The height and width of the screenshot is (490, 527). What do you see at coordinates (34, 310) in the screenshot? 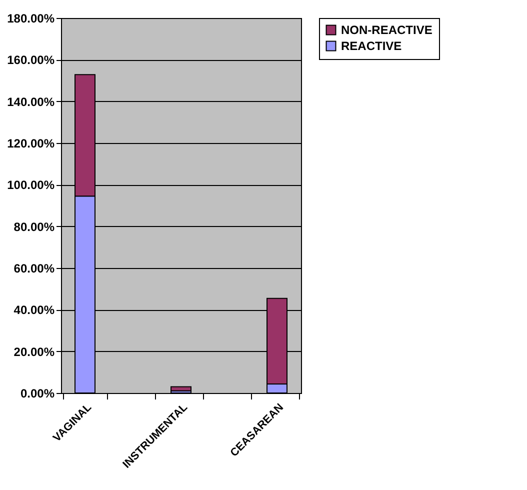
I see `y-tick-label: 40.00%` at bounding box center [34, 310].